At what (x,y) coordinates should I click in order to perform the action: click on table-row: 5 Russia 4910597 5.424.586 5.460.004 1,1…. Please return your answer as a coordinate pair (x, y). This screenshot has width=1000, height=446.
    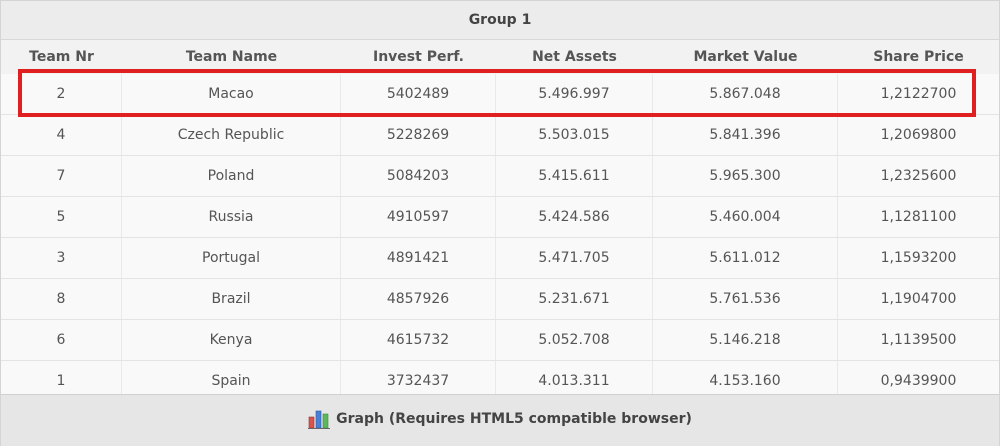
    Looking at the image, I should click on (500, 217).